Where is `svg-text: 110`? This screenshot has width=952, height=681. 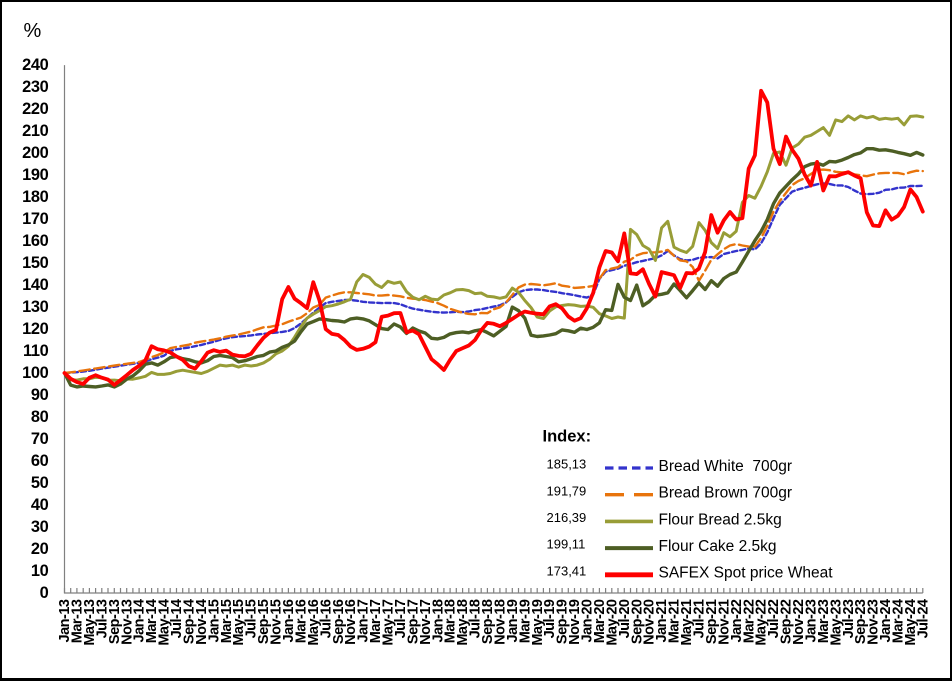
svg-text: 110 is located at coordinates (36, 351).